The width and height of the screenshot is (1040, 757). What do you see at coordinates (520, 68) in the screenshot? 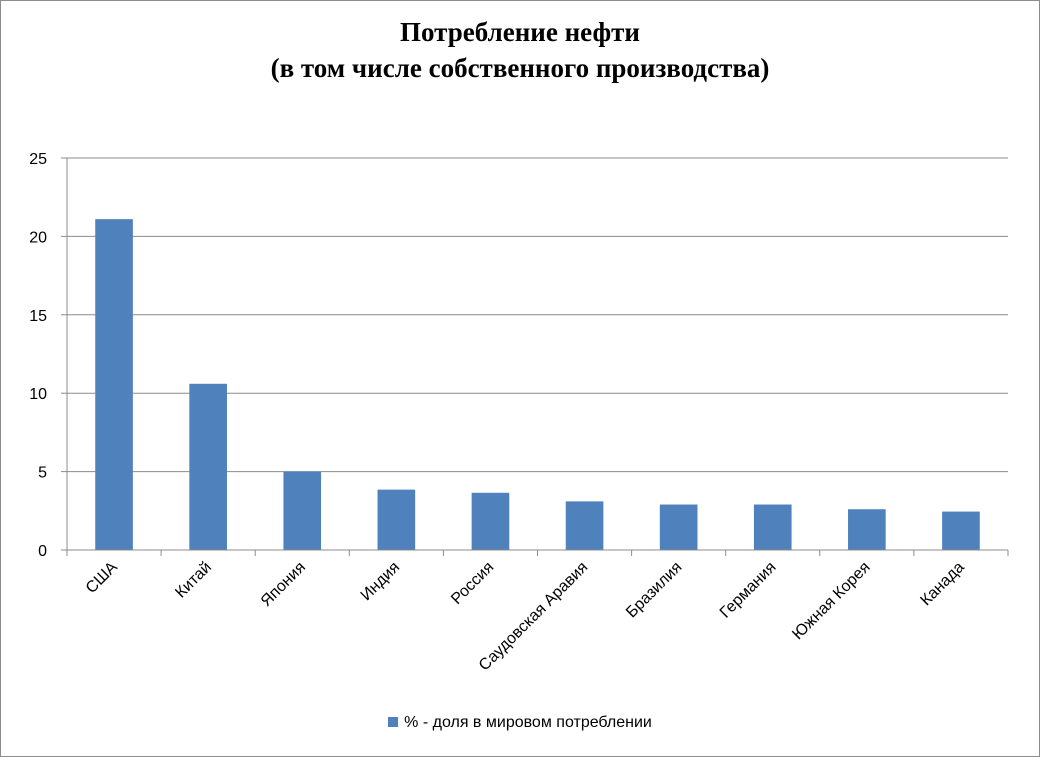
I see `chart-title-line2: (в том числе собственного производства)` at bounding box center [520, 68].